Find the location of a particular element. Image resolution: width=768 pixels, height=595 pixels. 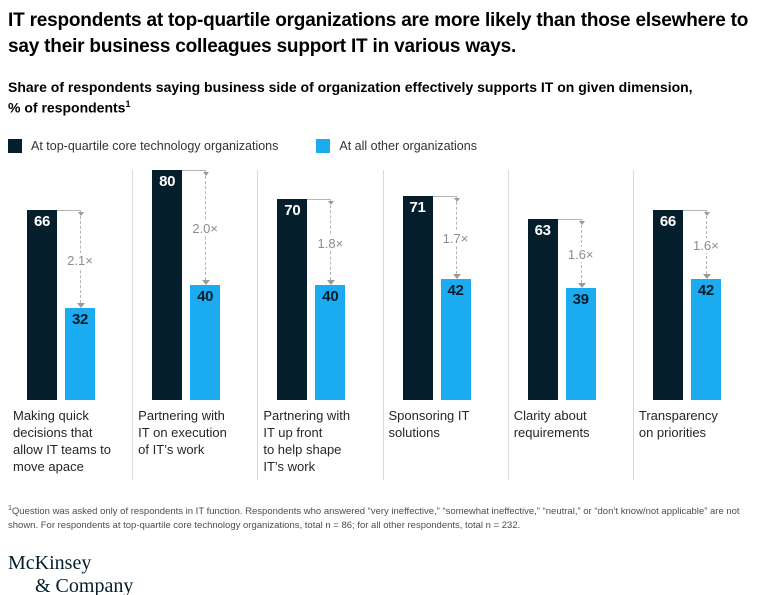

bar-top-quartile: 63 is located at coordinates (542, 310).